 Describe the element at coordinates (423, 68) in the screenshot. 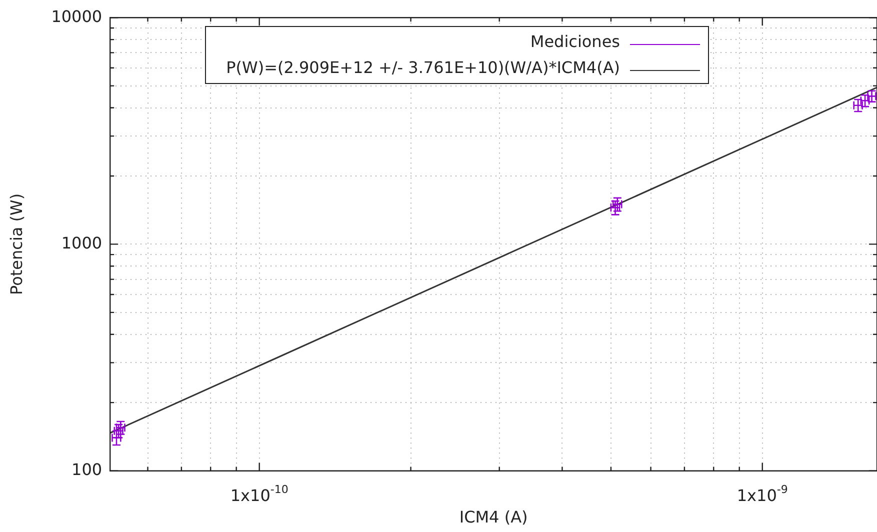

I see `legend-label: P(W)=(2.909E+12 +/- 3.761E+10)(W/A)*ICM4(A)` at that location.